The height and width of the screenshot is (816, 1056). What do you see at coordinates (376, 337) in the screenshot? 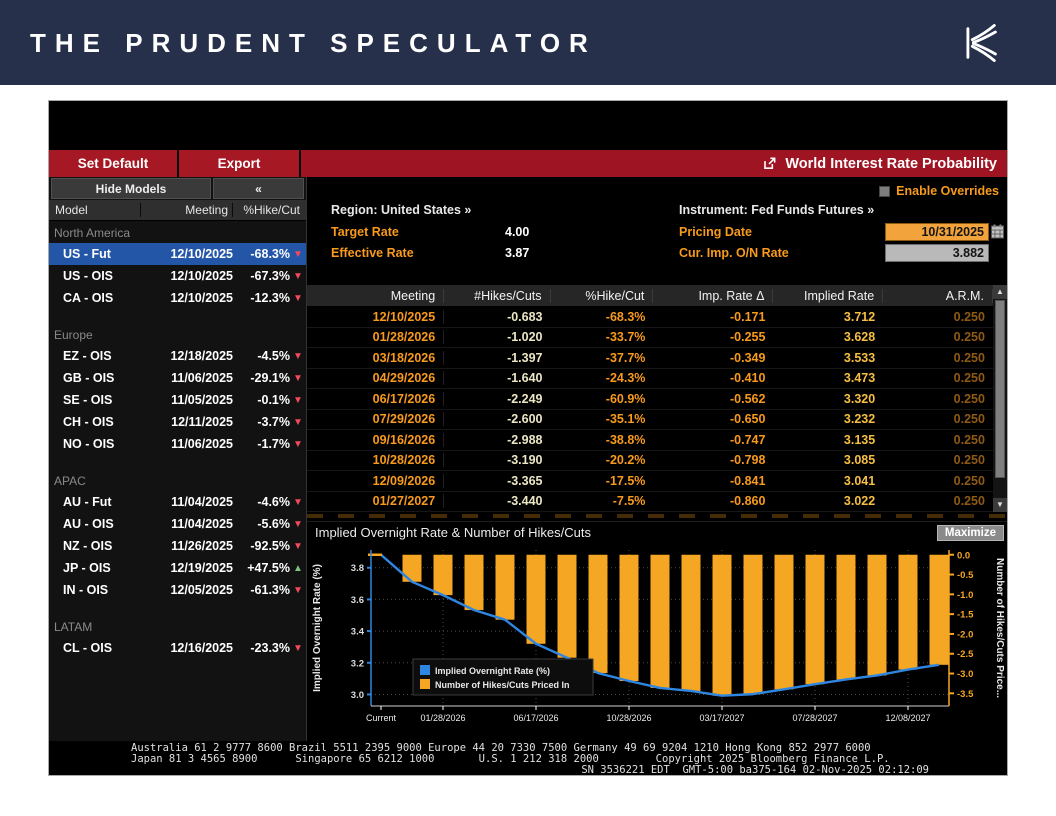
I see `cell-meeting: 01/28/2026` at bounding box center [376, 337].